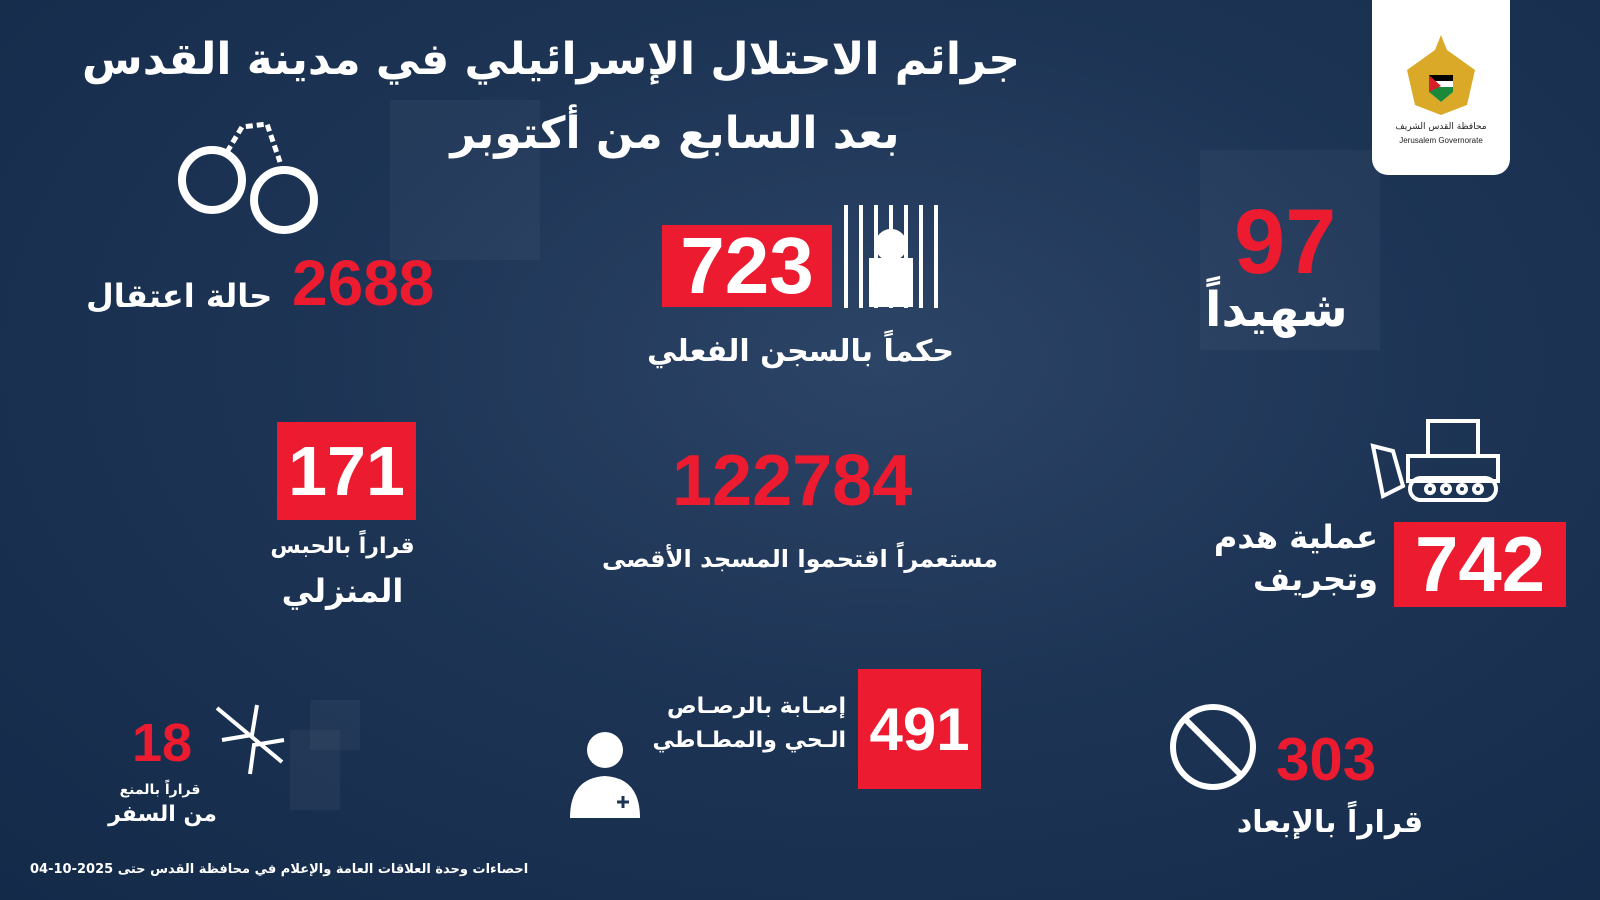  What do you see at coordinates (160, 790) in the screenshot?
I see `travel-ban-label1: قراراً بالمنع` at bounding box center [160, 790].